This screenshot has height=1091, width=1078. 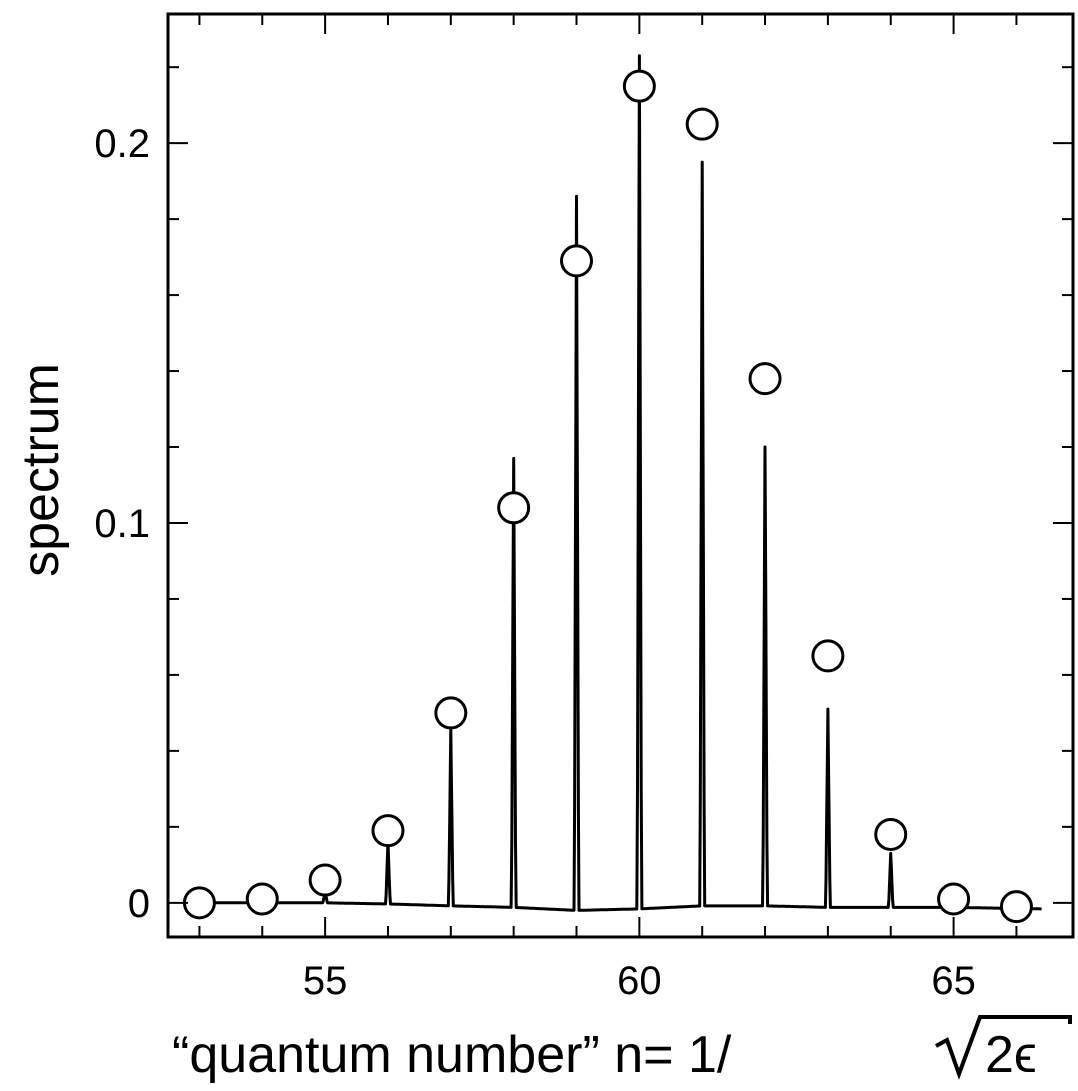 I want to click on x-tick-label: 60, so click(x=639, y=981).